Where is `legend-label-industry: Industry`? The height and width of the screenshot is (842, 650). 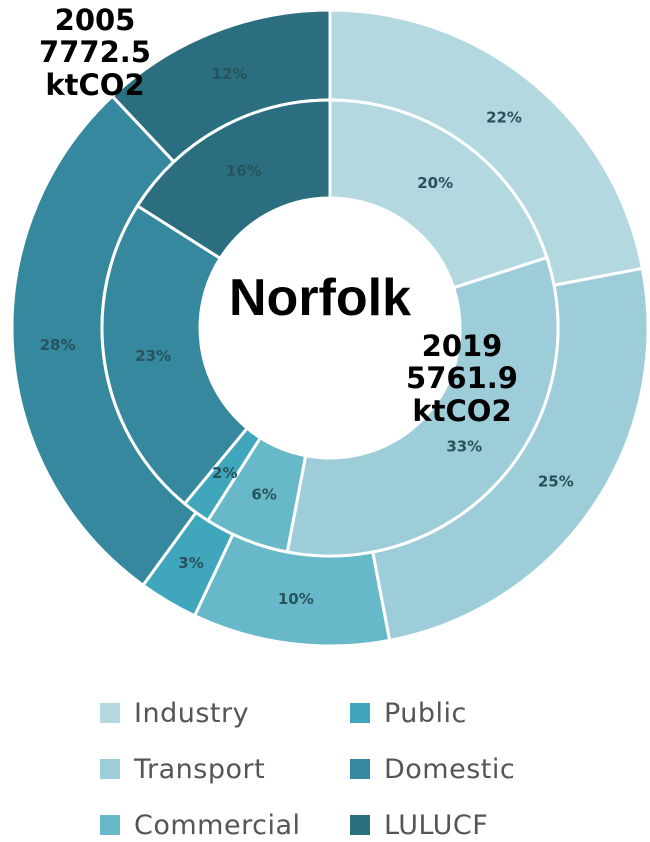 legend-label-industry: Industry is located at coordinates (192, 713).